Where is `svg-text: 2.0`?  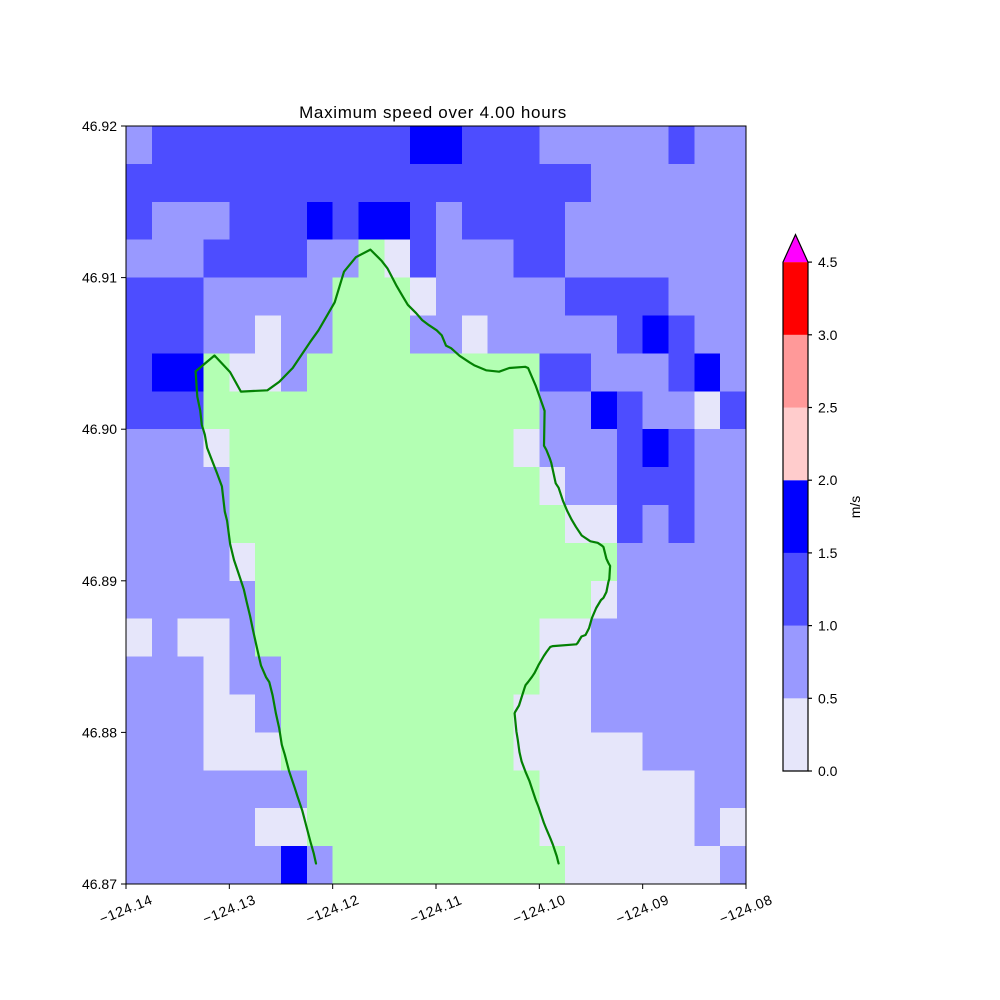
svg-text: 2.0 is located at coordinates (828, 480).